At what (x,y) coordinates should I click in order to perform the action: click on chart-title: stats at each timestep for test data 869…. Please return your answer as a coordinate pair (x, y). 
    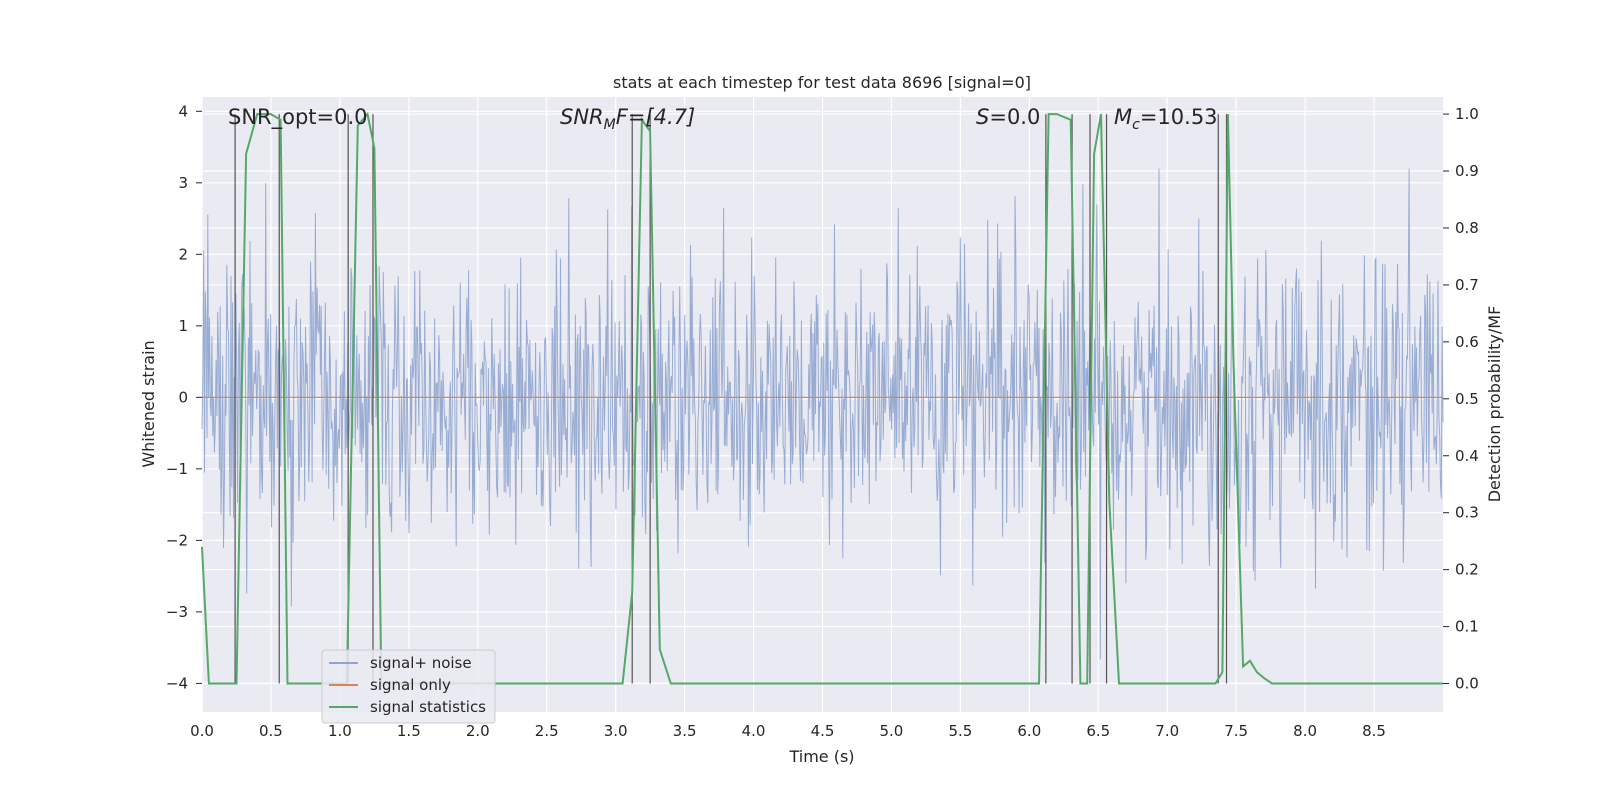
    Looking at the image, I should click on (822, 82).